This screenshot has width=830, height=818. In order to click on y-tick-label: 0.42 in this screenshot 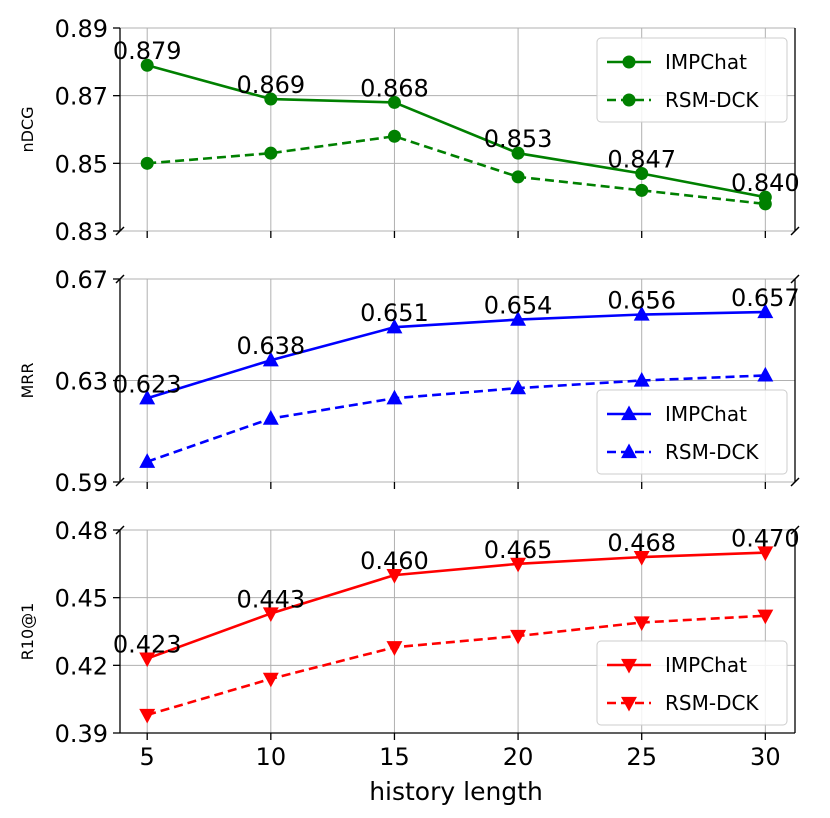, I will do `click(81, 666)`.